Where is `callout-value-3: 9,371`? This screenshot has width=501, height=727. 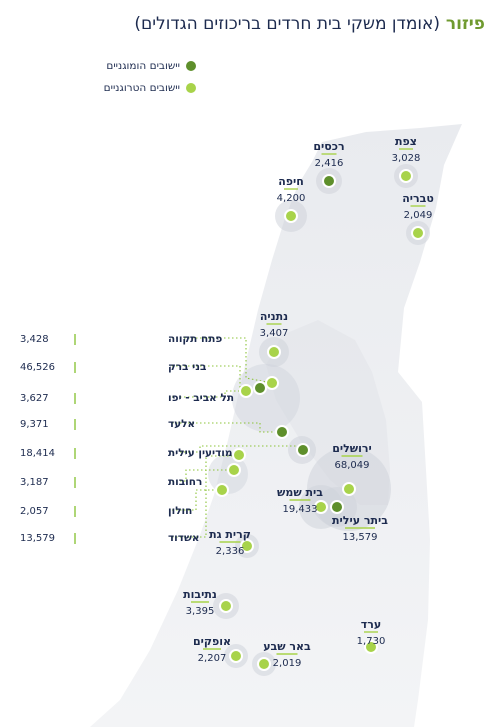 callout-value-3: 9,371 is located at coordinates (34, 424).